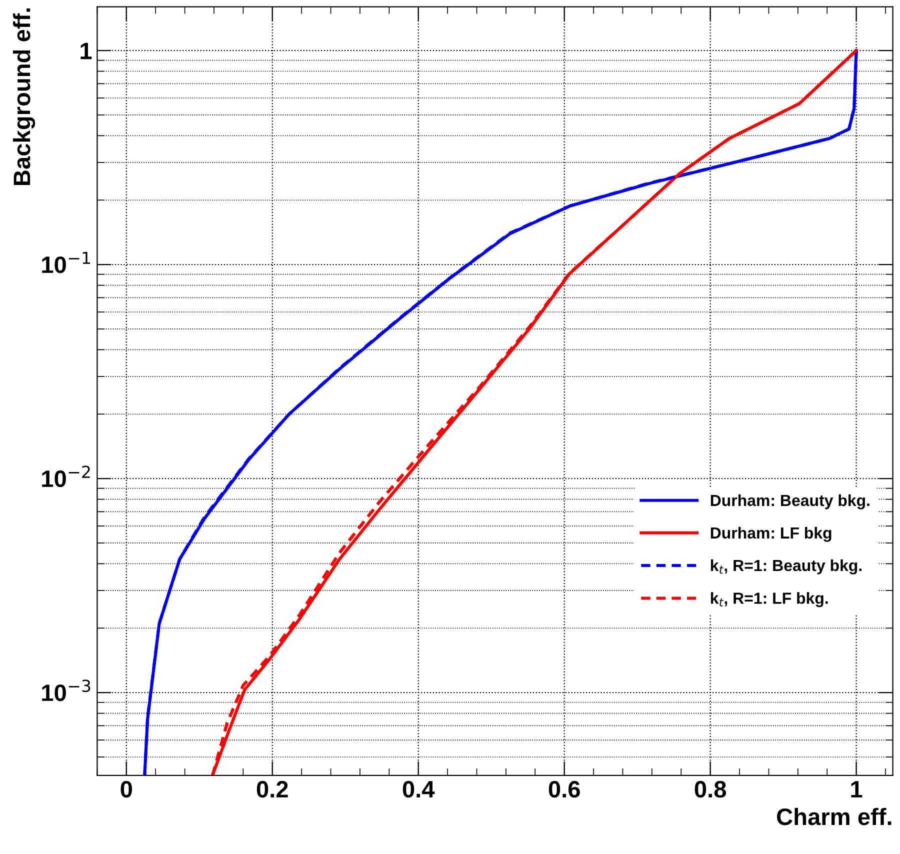  Describe the element at coordinates (834, 817) in the screenshot. I see `x-axis-title: Charm eff.` at that location.